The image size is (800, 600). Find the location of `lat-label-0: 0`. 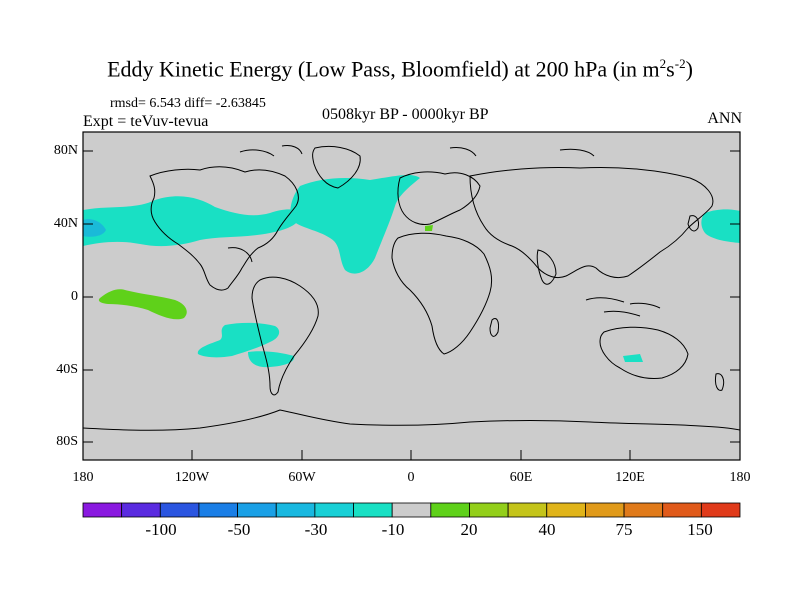

lat-label-0: 0 is located at coordinates (74, 296).